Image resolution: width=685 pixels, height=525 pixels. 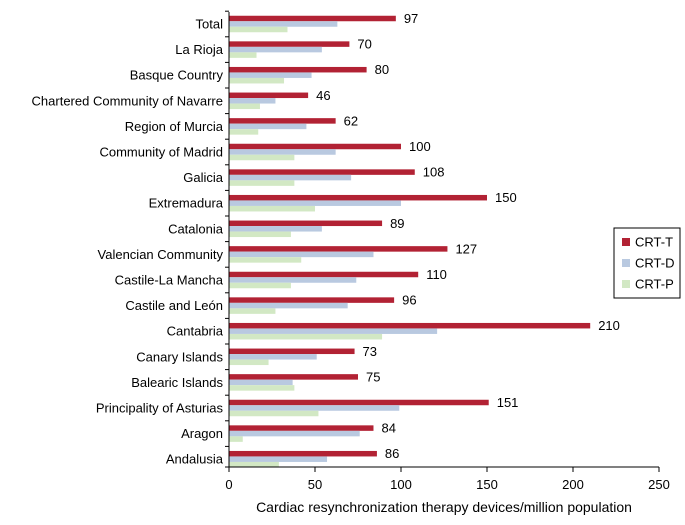 What do you see at coordinates (177, 382) in the screenshot?
I see `category-label-balearic-islands: Balearic Islands` at bounding box center [177, 382].